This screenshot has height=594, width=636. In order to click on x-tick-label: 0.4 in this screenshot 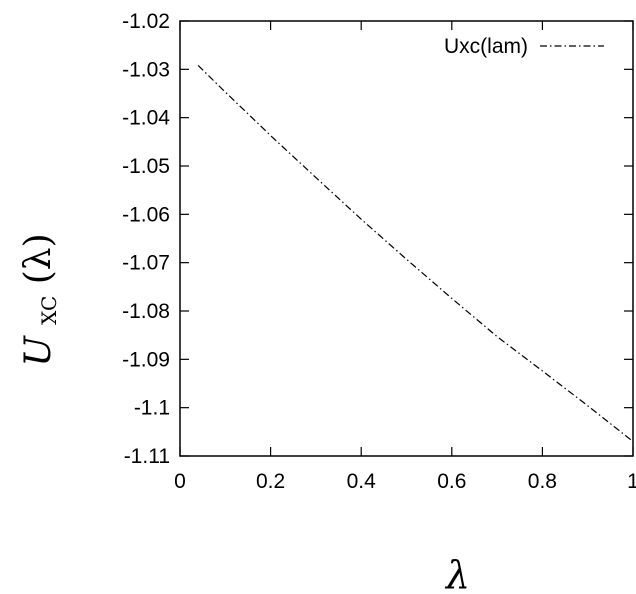, I will do `click(362, 481)`.